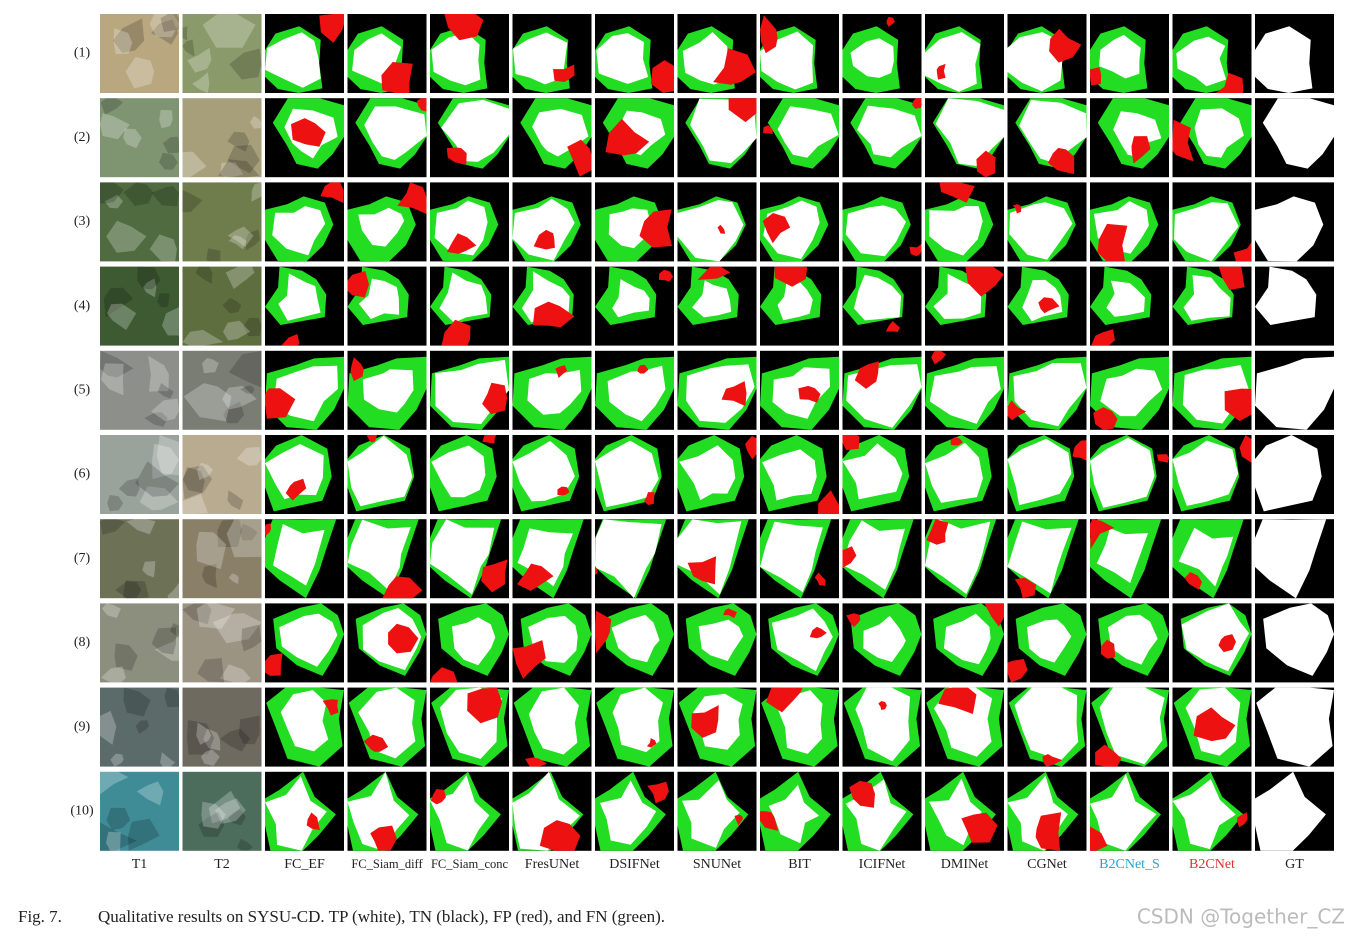 This screenshot has height=942, width=1351. I want to click on caption-label: Fig. 7., so click(40, 916).